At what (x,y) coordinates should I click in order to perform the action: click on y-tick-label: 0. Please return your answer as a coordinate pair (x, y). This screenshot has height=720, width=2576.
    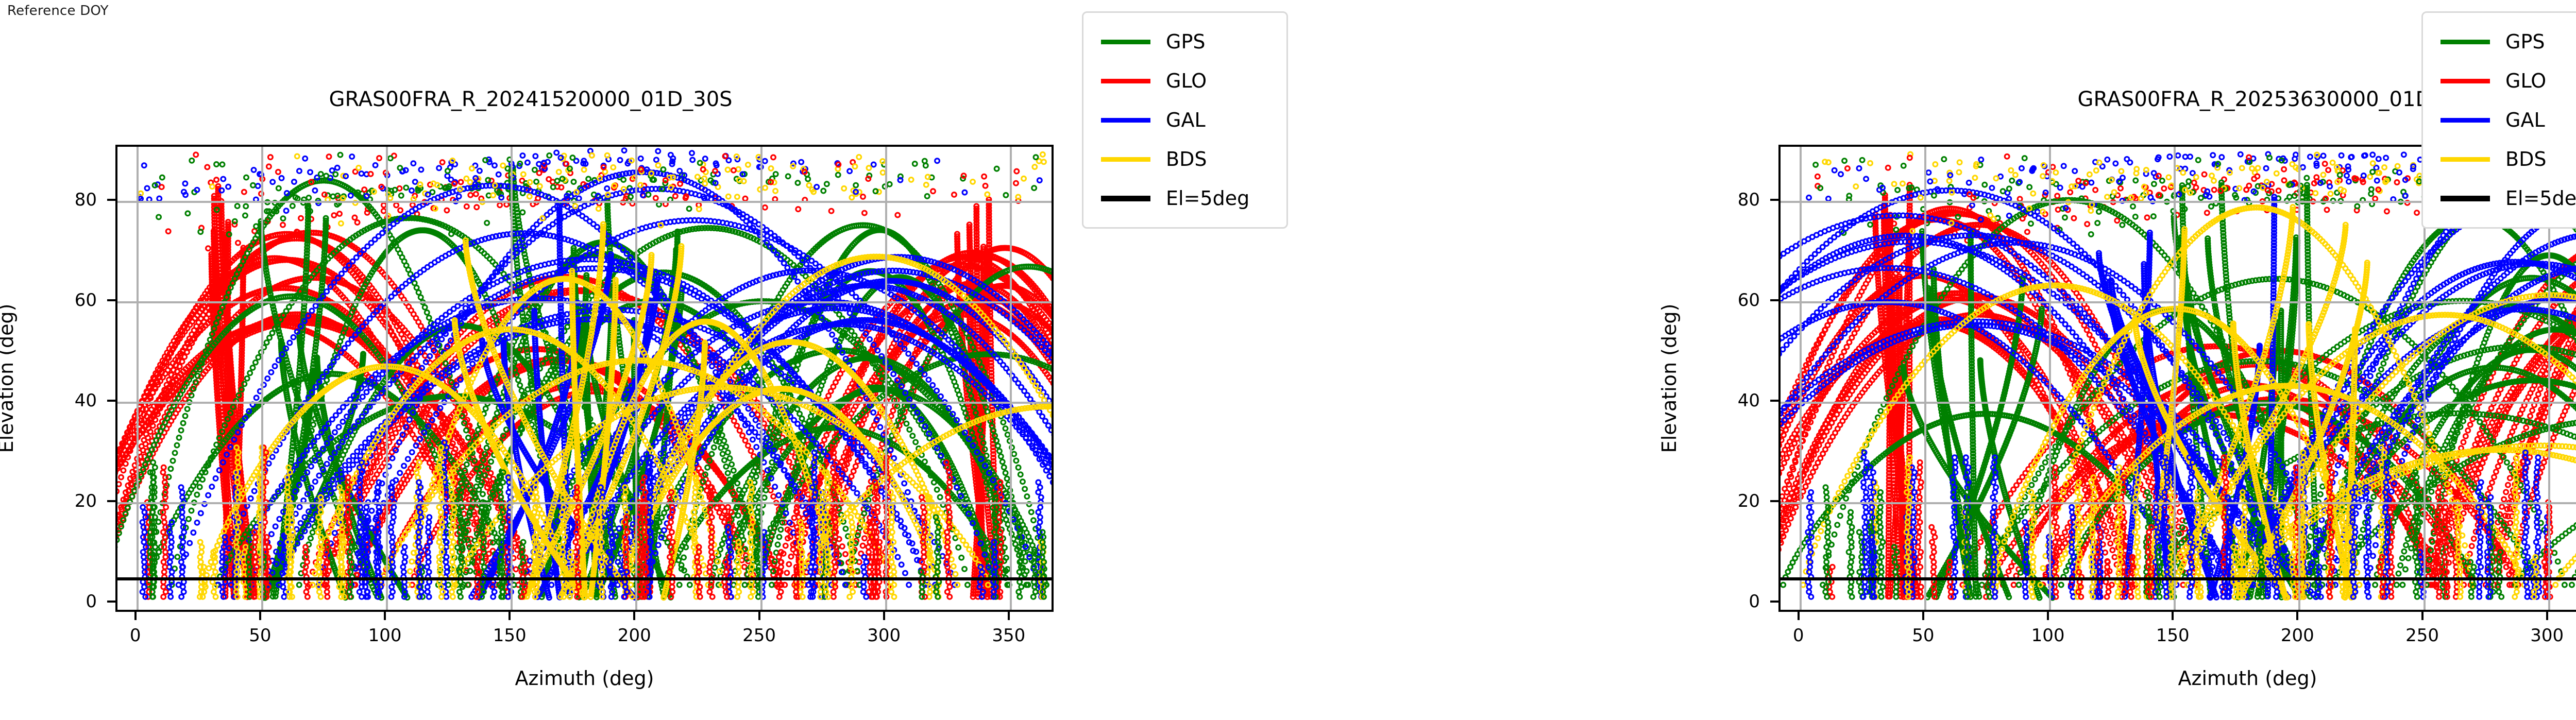
    Looking at the image, I should click on (59, 601).